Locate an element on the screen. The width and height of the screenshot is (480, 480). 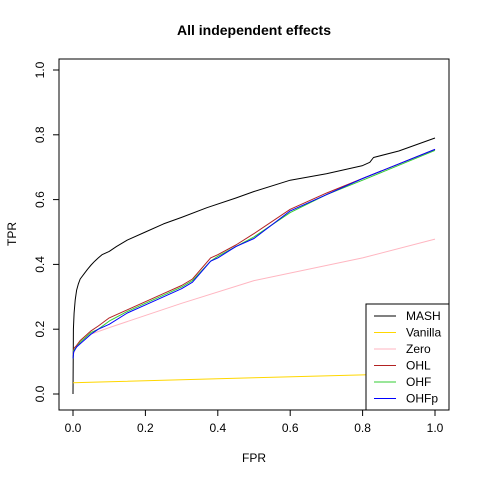
legend-label-ohf: OHF is located at coordinates (418, 382).